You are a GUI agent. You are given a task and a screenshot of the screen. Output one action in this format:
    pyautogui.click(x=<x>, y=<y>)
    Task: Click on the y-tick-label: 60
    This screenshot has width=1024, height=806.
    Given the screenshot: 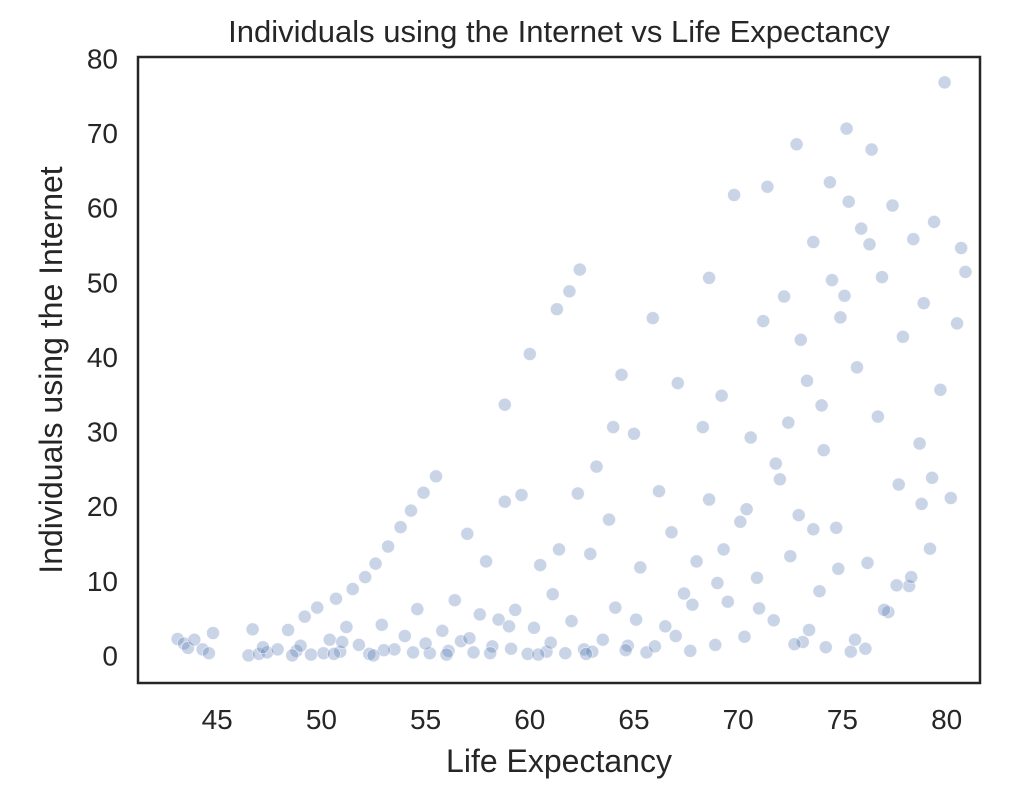 What is the action you would take?
    pyautogui.click(x=102, y=208)
    